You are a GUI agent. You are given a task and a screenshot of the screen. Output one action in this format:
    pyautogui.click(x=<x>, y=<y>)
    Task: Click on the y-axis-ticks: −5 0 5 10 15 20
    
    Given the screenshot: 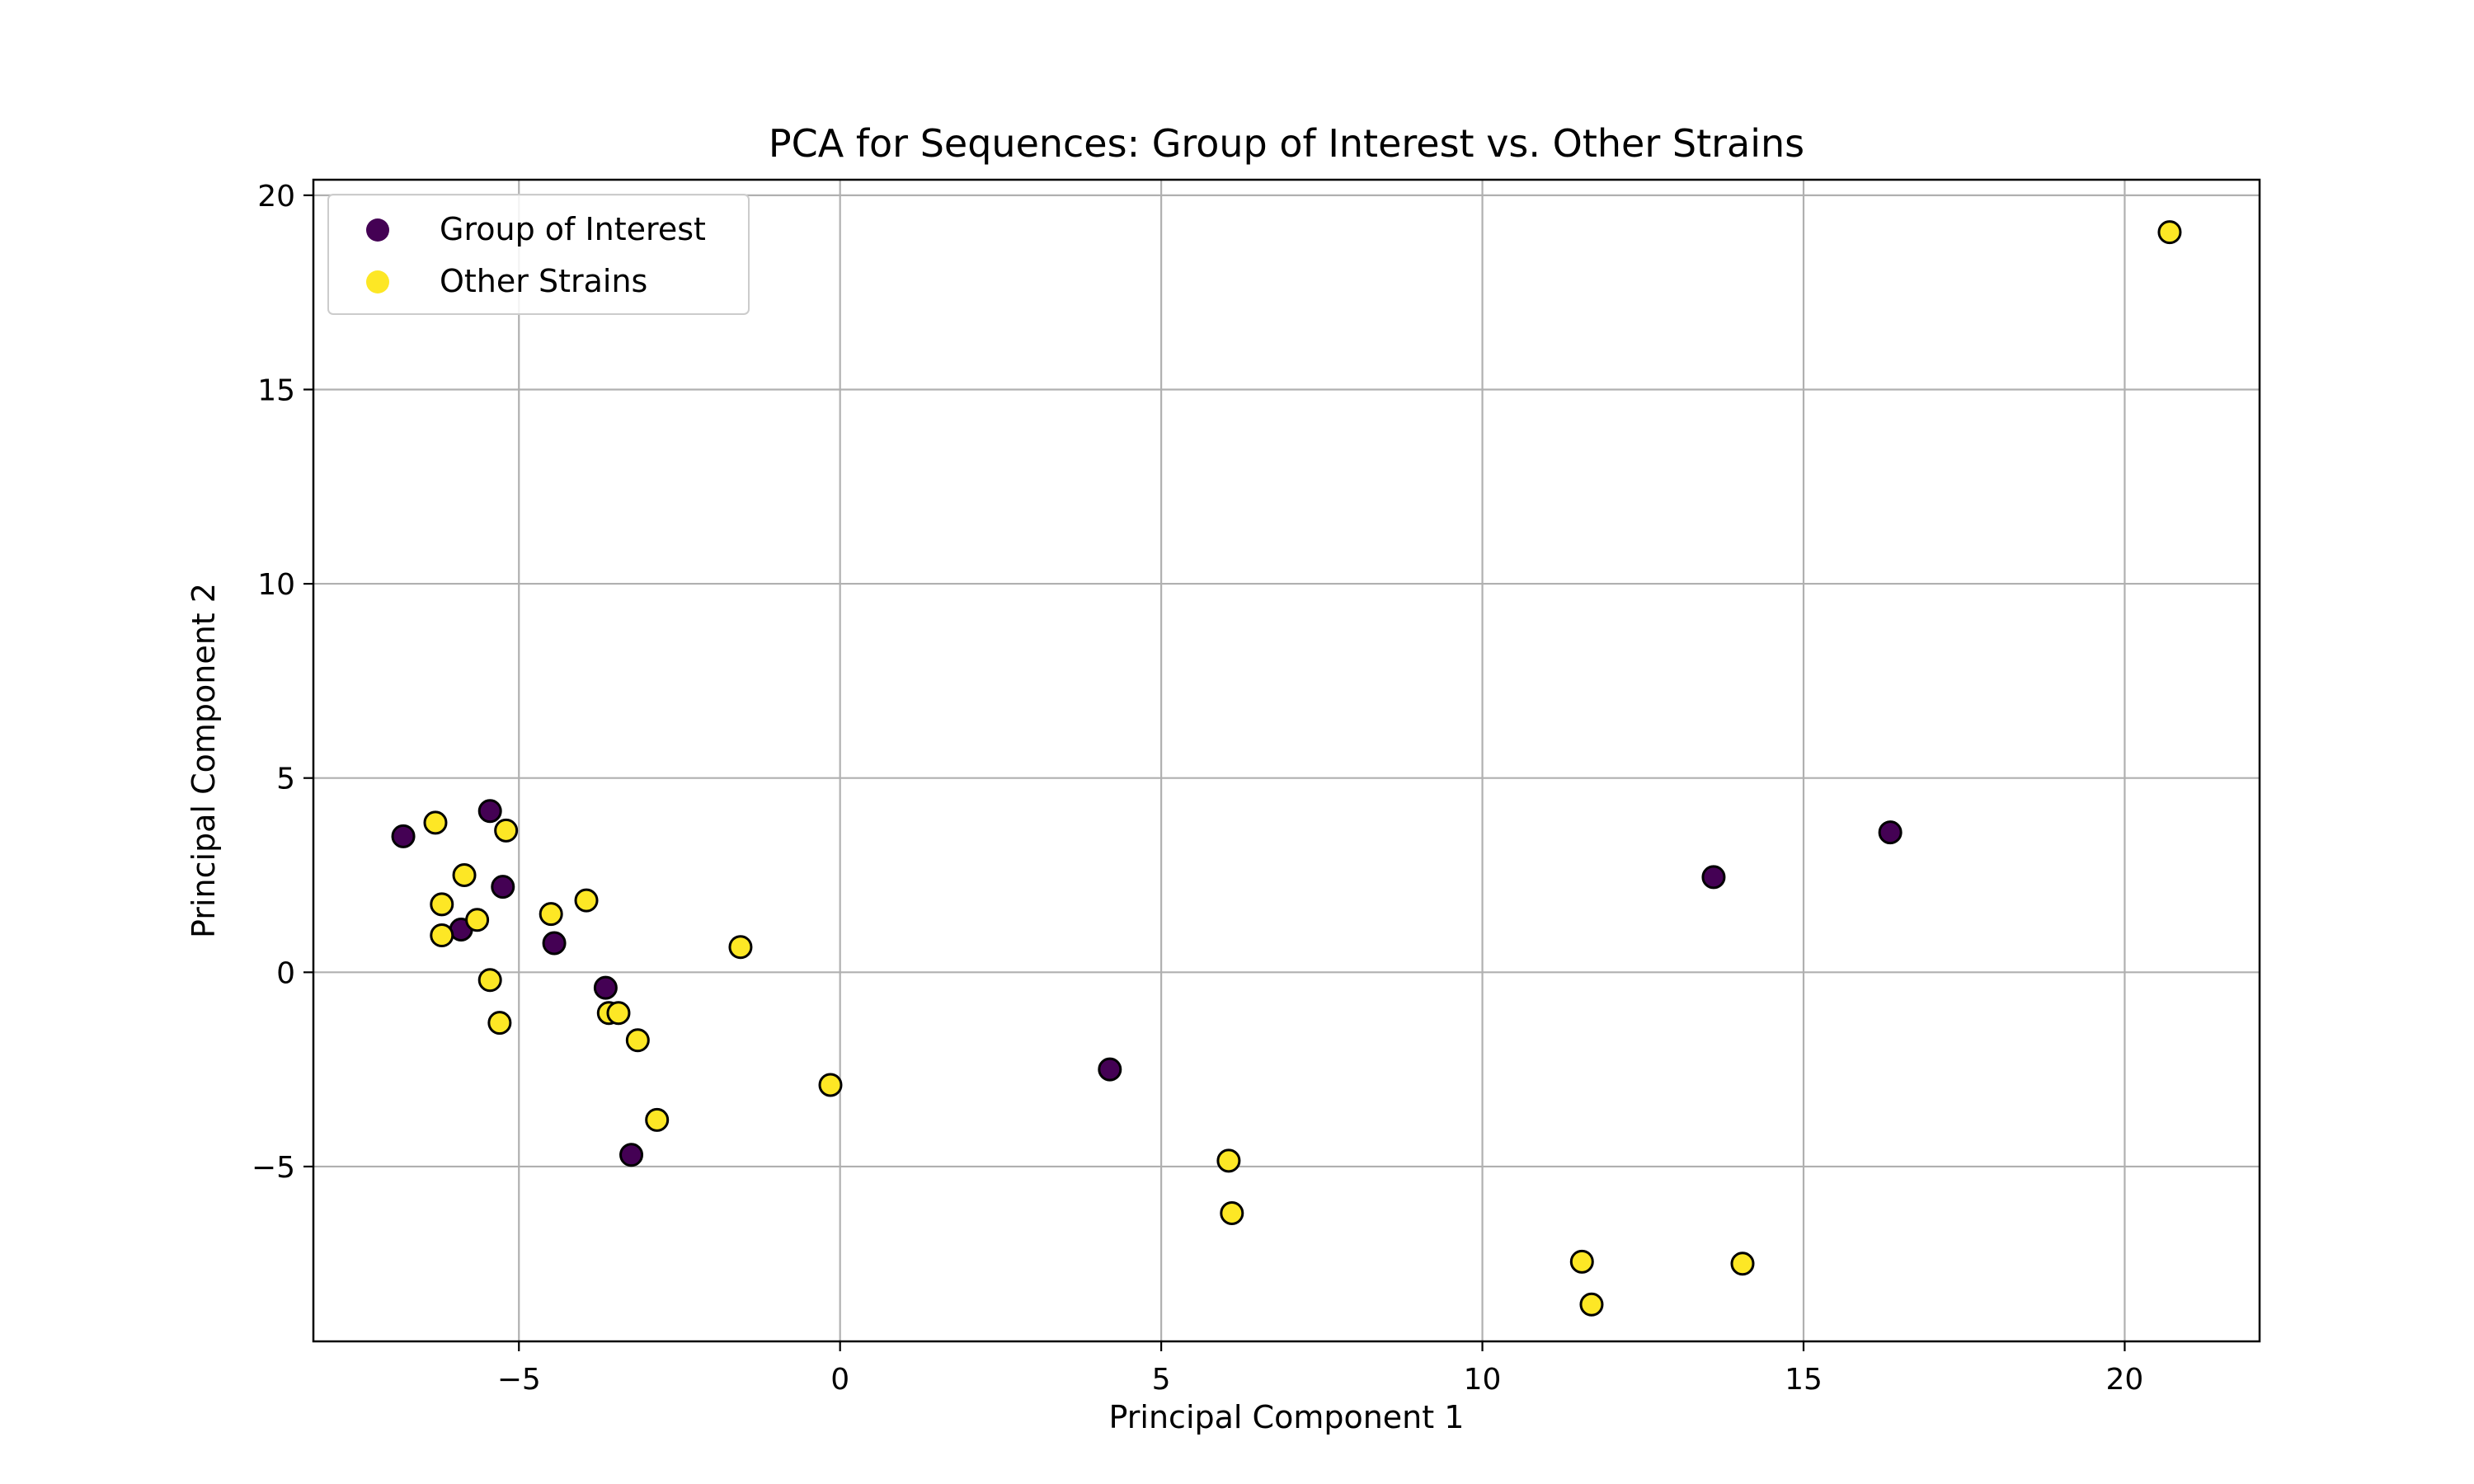 What is the action you would take?
    pyautogui.click(x=282, y=682)
    